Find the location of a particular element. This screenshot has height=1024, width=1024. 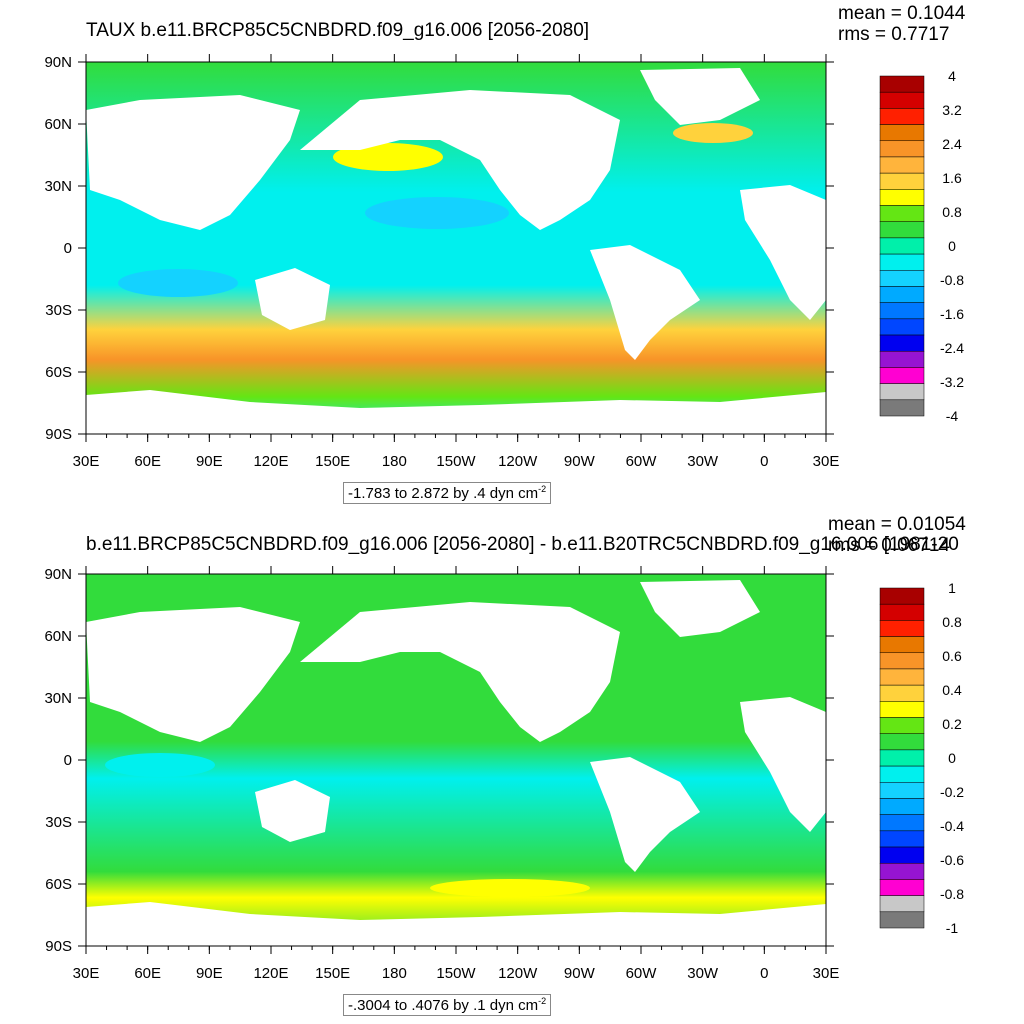

panel2-contour-range: -.3004 to .4076 by .1 dyn cm is located at coordinates (443, 1005).